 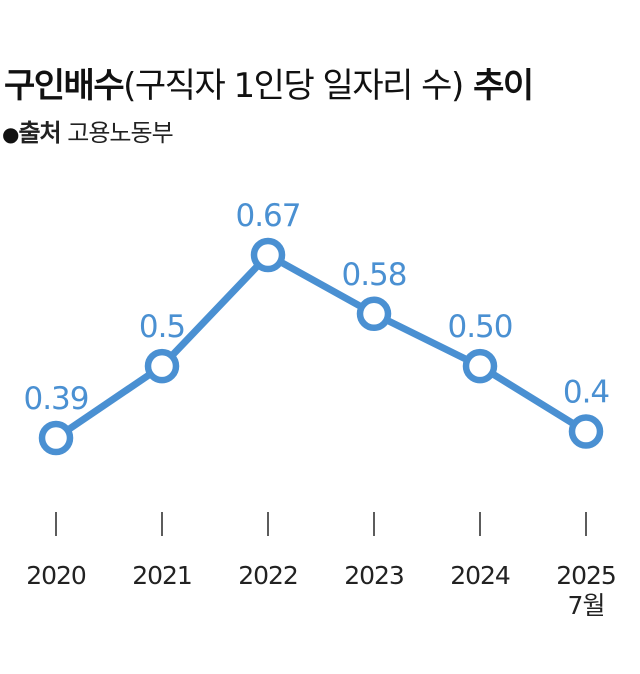 What do you see at coordinates (56, 575) in the screenshot?
I see `x-tick-label-2020: 2020` at bounding box center [56, 575].